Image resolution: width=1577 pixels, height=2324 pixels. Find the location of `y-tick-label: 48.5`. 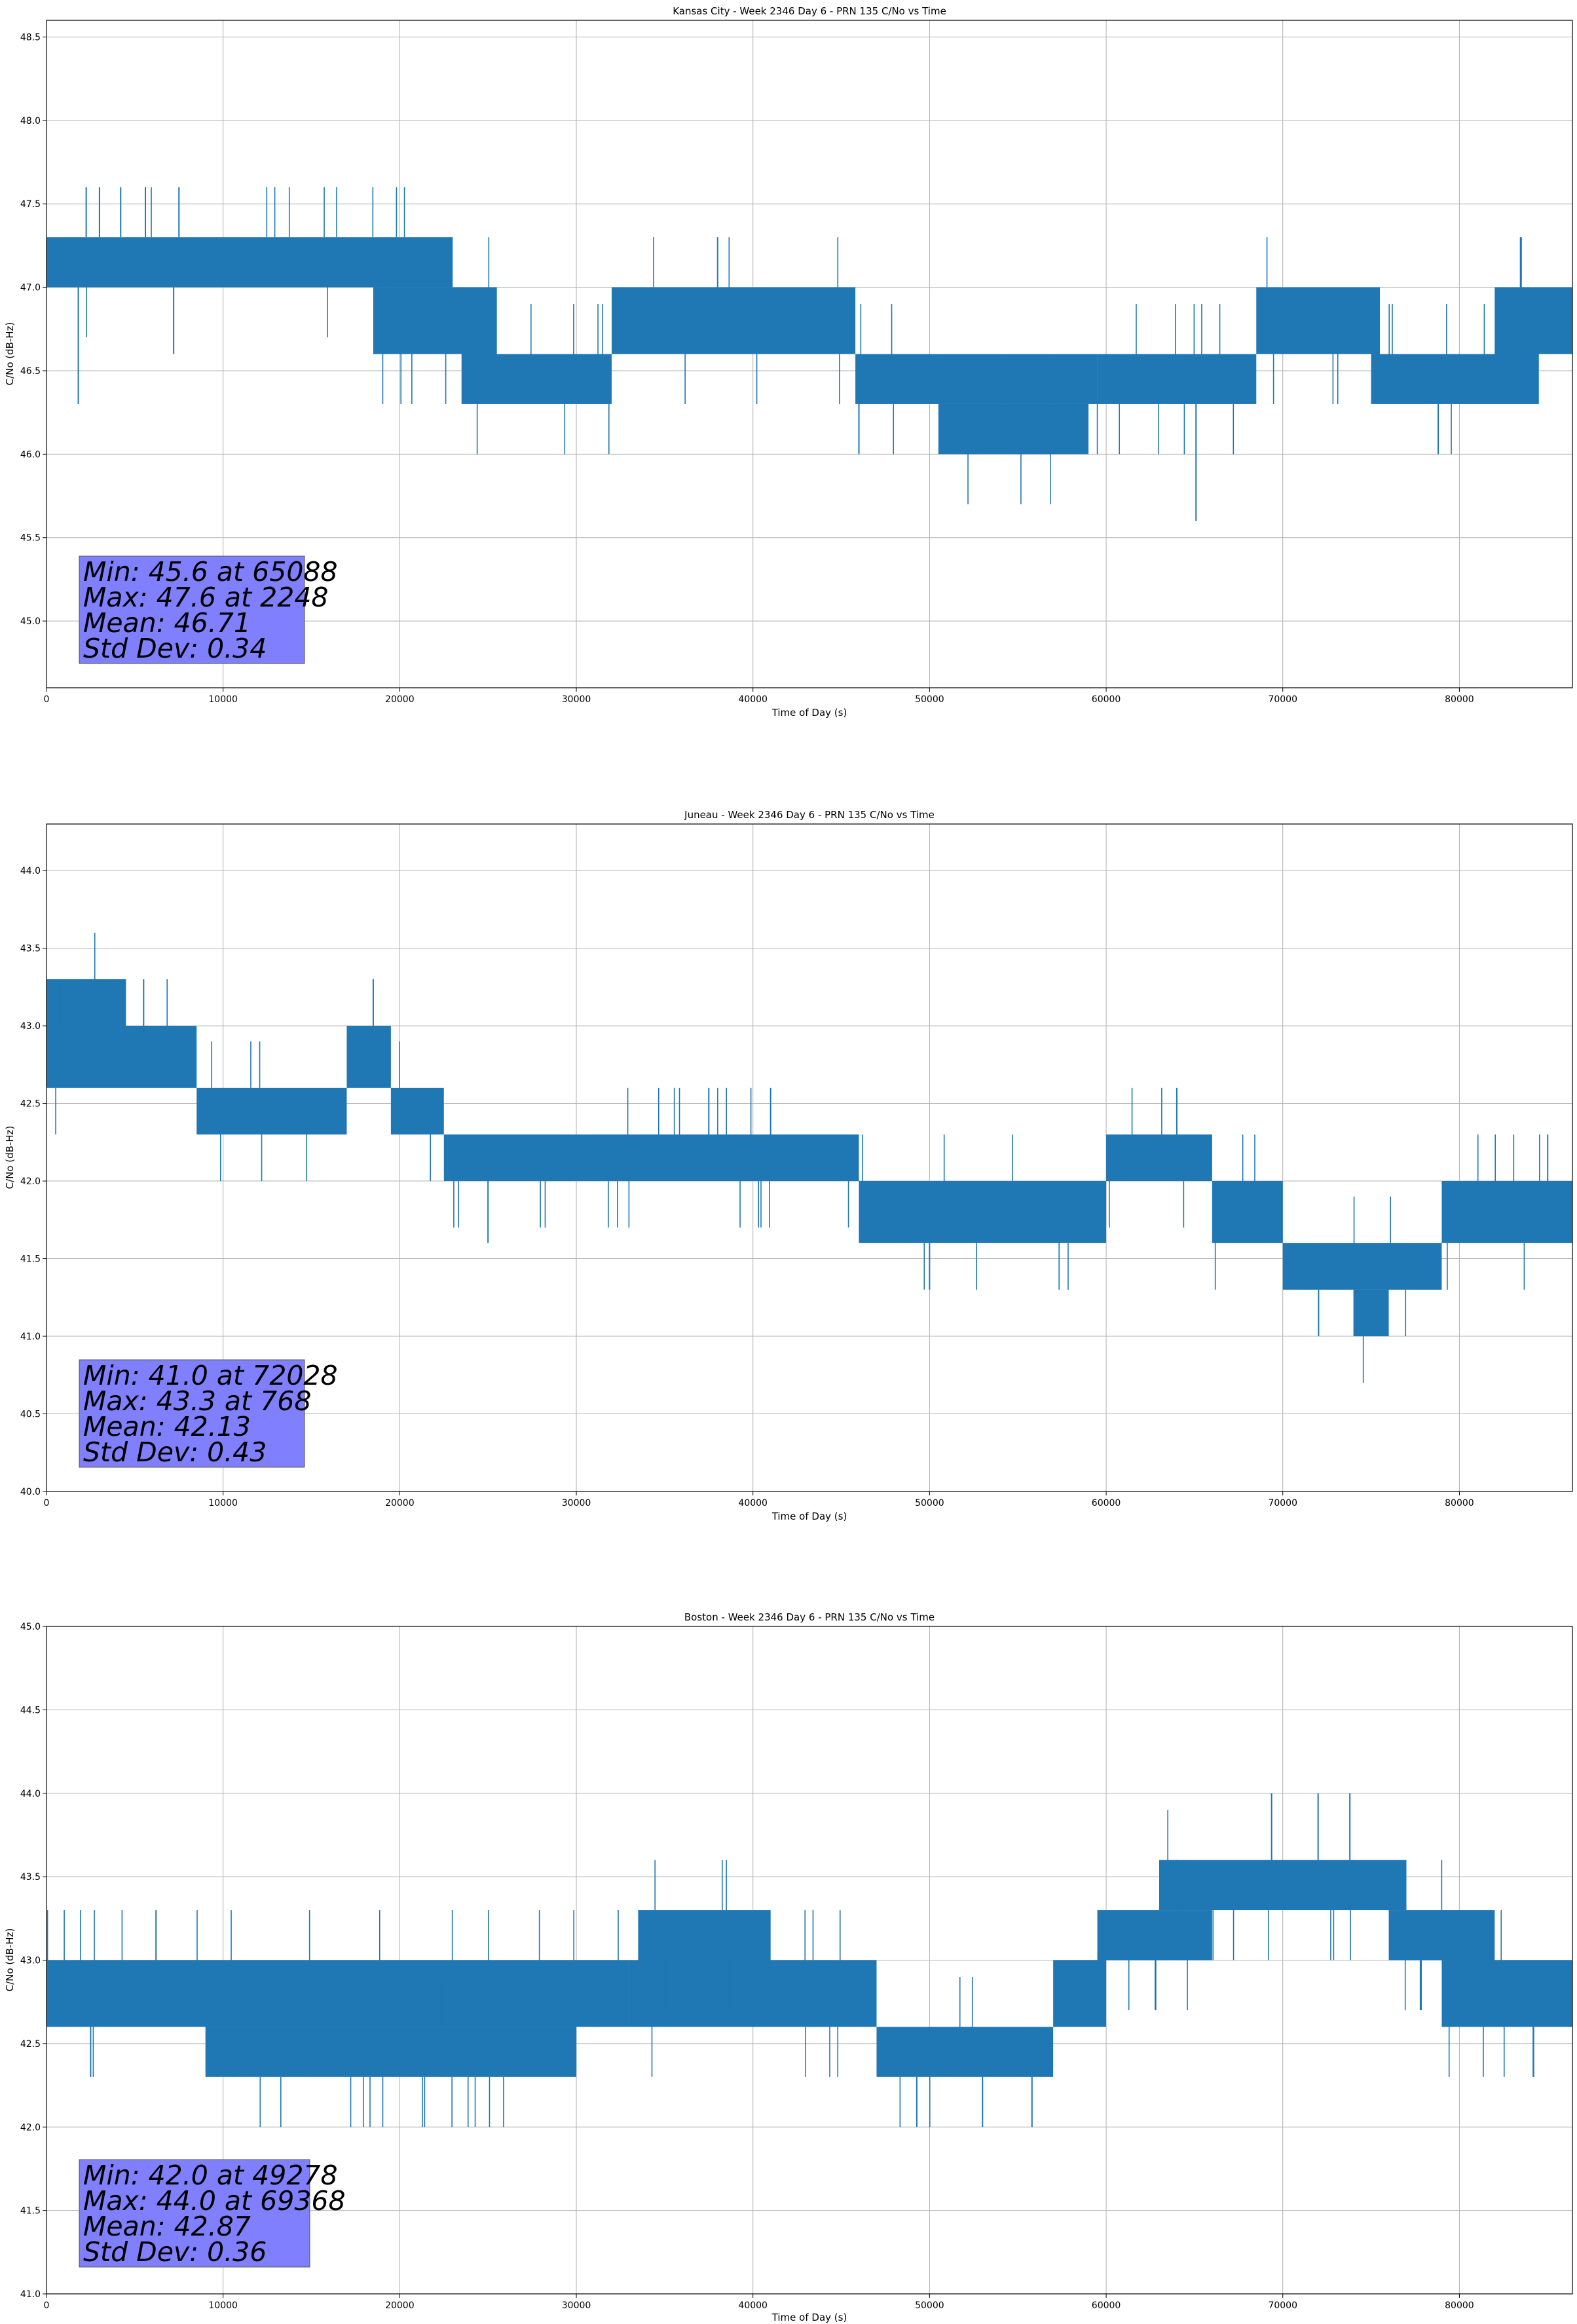

y-tick-label: 48.5 is located at coordinates (30, 37).